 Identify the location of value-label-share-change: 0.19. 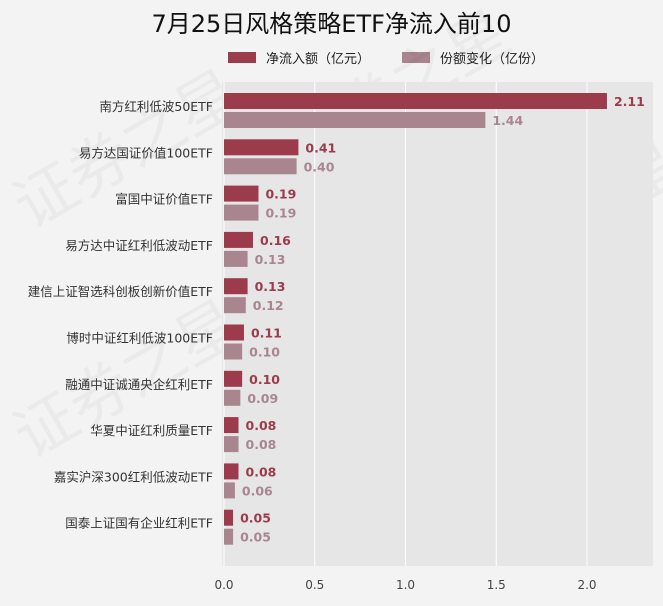
(280, 213).